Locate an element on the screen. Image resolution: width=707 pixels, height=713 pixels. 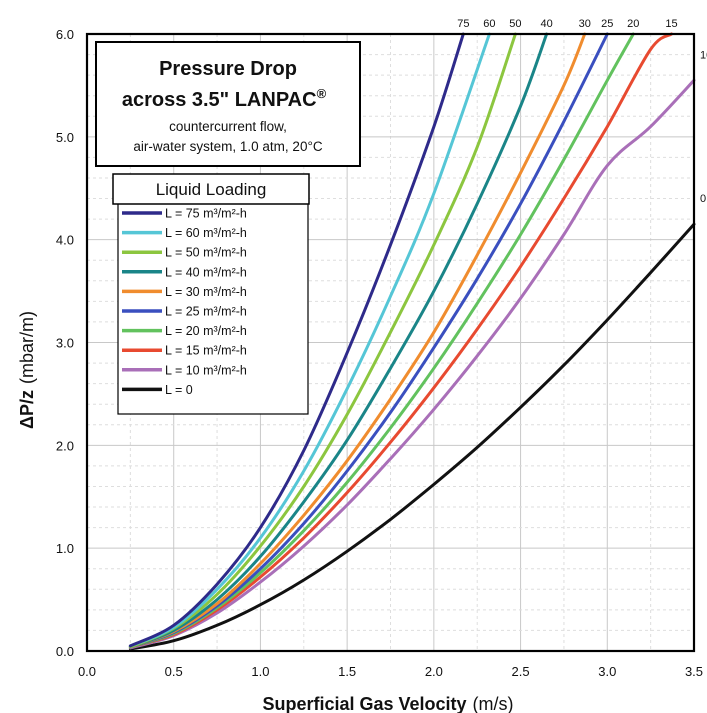
curve-end-label: 50 is located at coordinates (515, 24).